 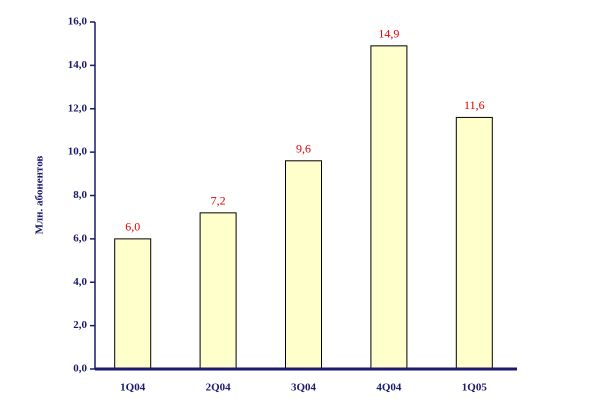 I want to click on y-tick-label: 6,0, so click(x=80, y=238).